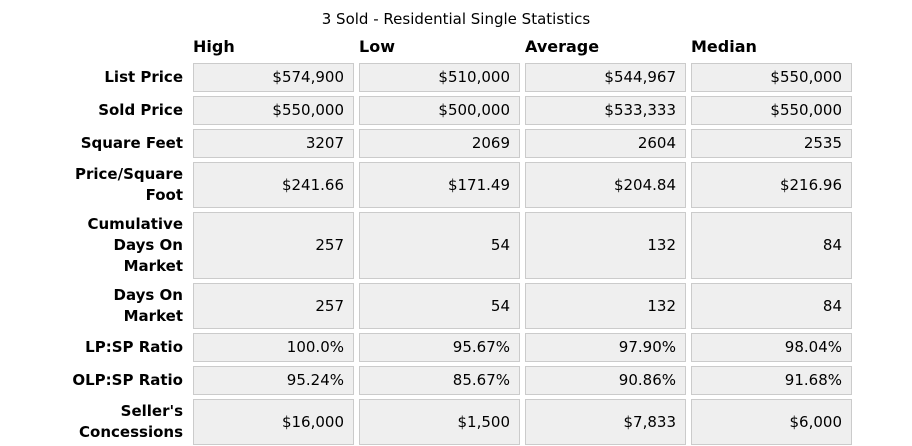 Image resolution: width=912 pixels, height=446 pixels. I want to click on row-label-price-per-square-foot: Price/Square Foot, so click(129, 184).